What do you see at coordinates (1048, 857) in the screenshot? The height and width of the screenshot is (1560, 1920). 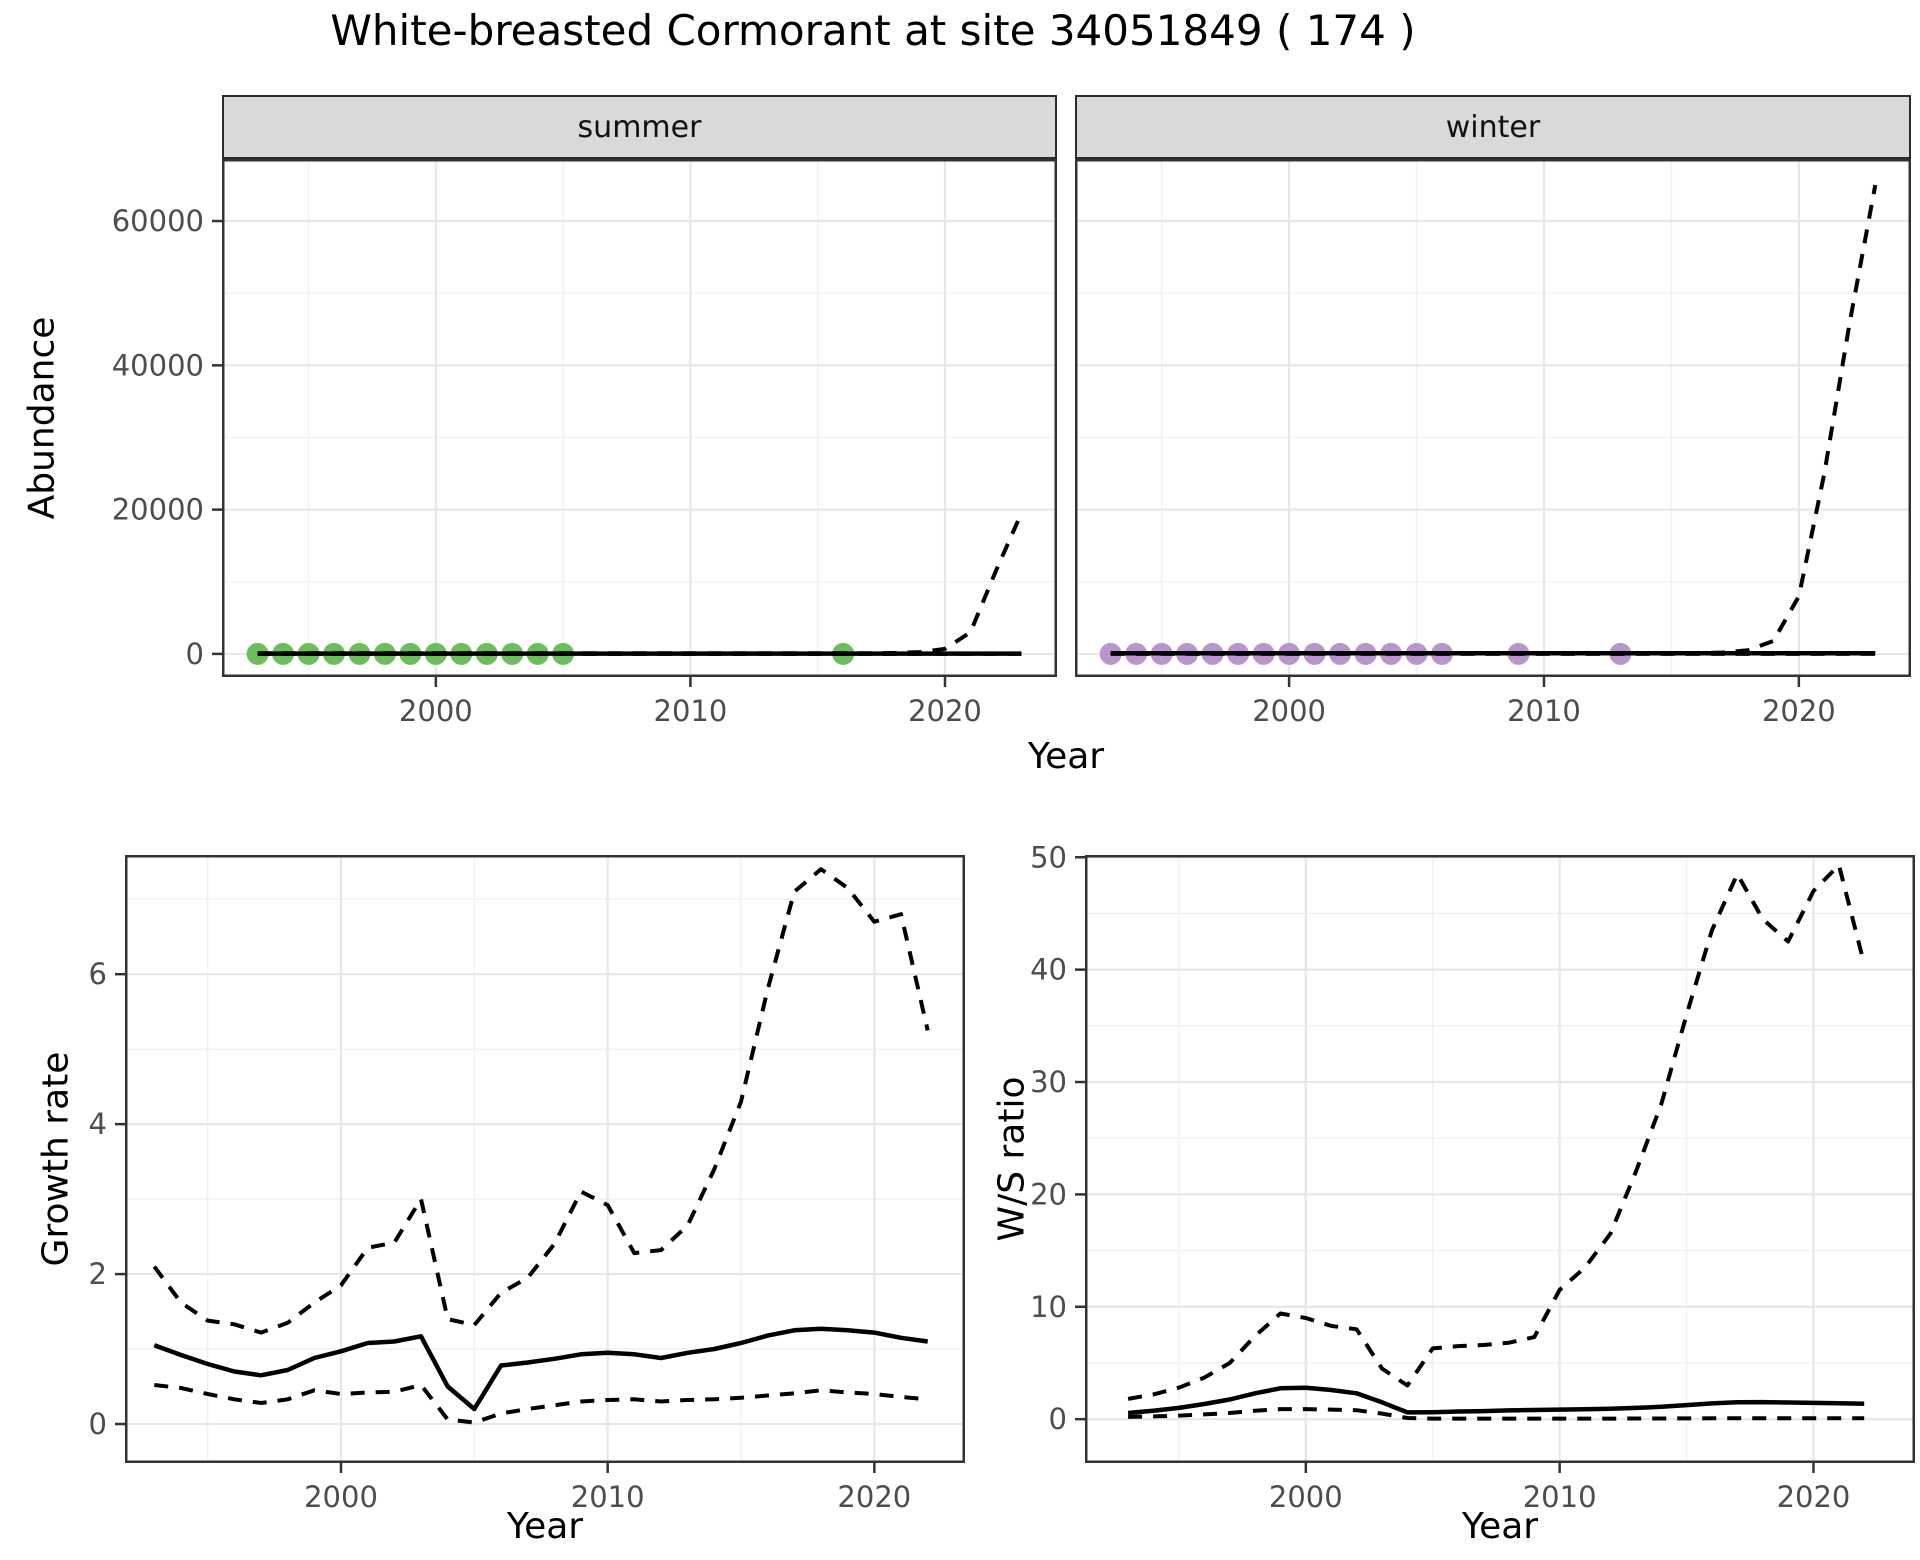 I see `y-tick-label: 50` at bounding box center [1048, 857].